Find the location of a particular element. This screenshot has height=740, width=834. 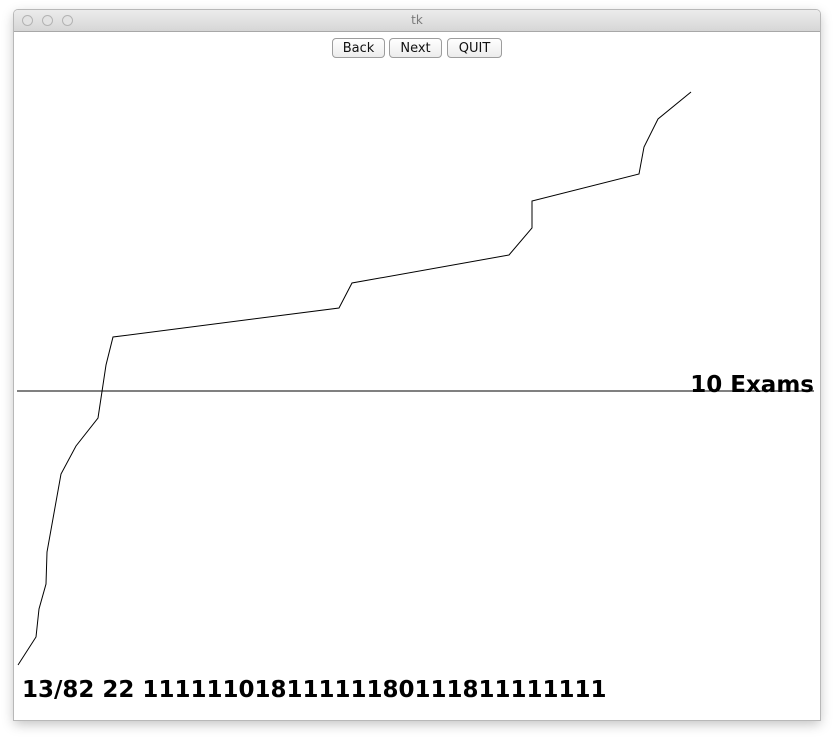

close-window-button is located at coordinates (27, 20).